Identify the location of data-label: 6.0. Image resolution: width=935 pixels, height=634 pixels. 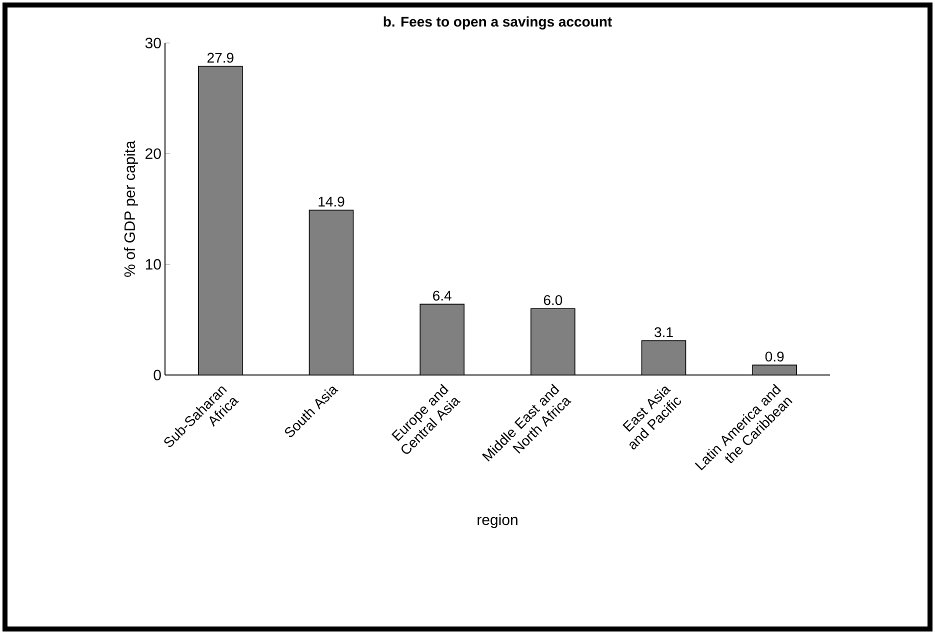
(553, 300).